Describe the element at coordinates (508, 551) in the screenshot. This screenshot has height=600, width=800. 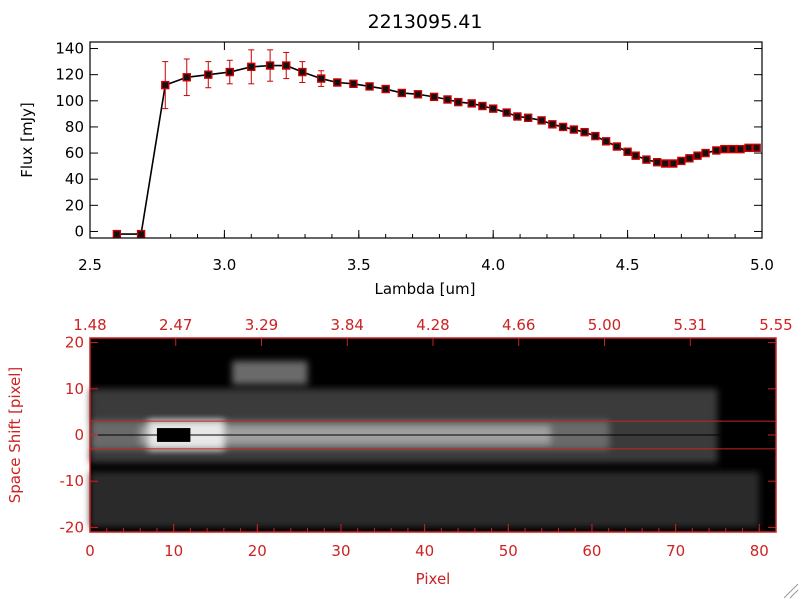
I see `x-tick-label: 50` at that location.